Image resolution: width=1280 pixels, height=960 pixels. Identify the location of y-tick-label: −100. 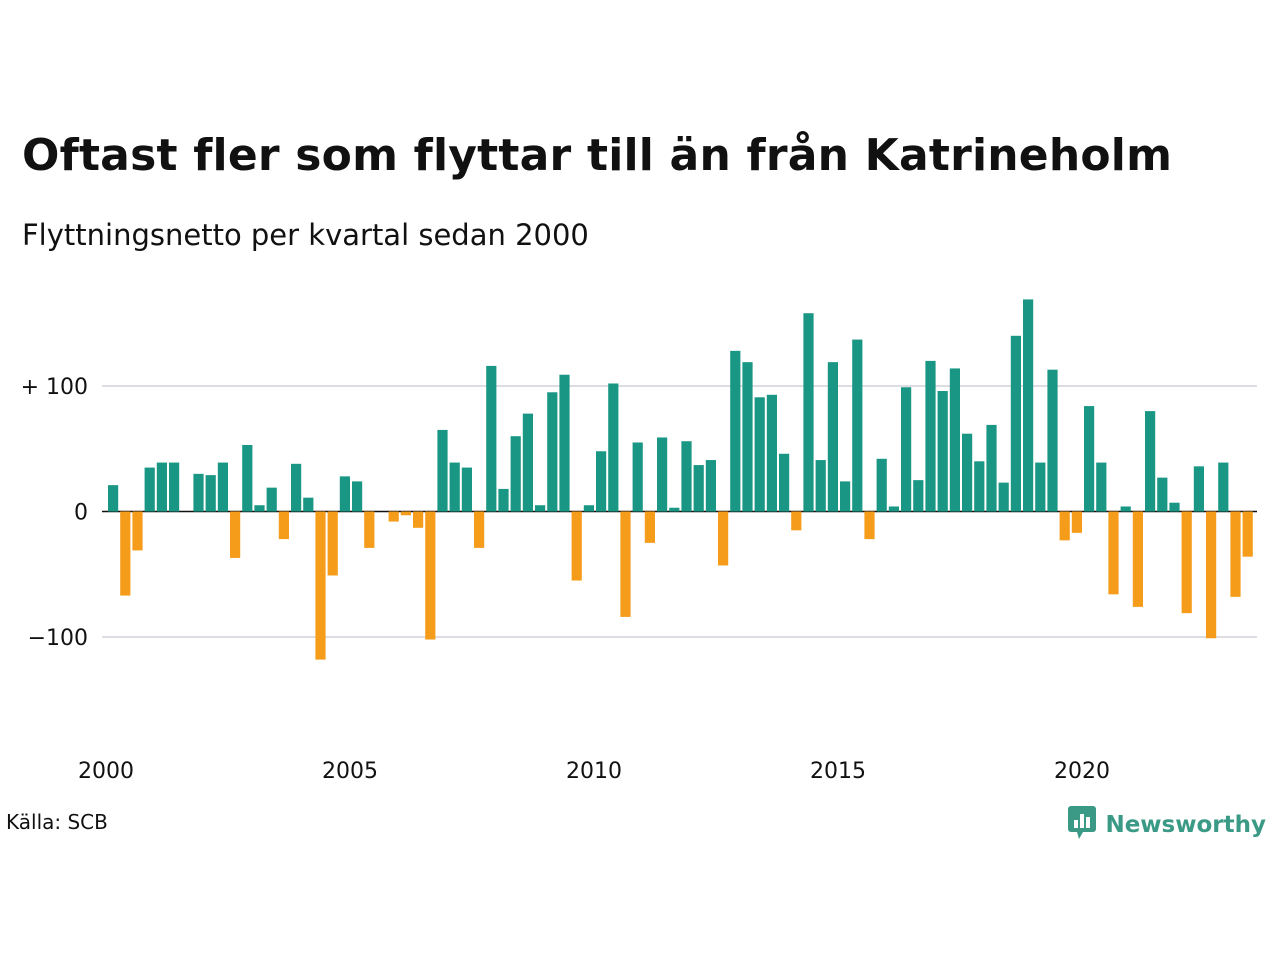
(58, 638).